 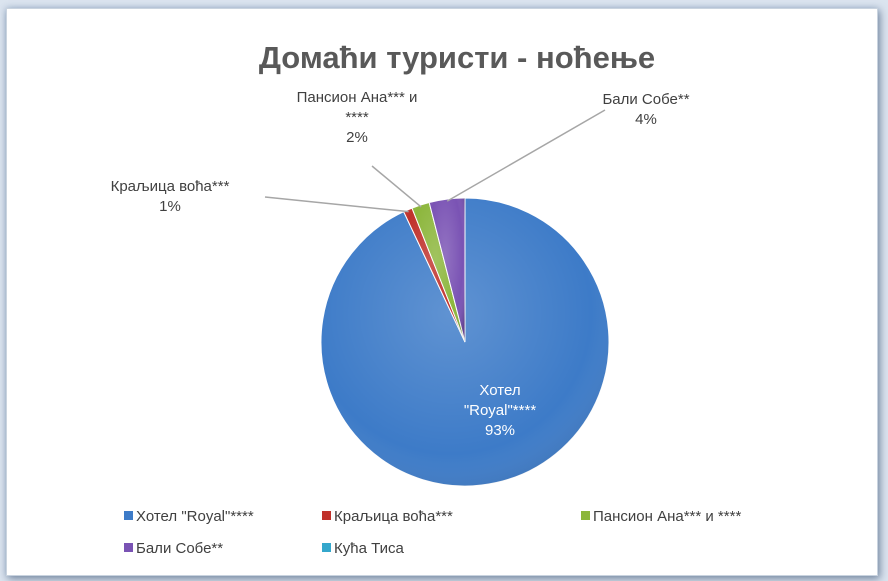 I want to click on legend-entry: Бали Собе**, so click(x=179, y=548).